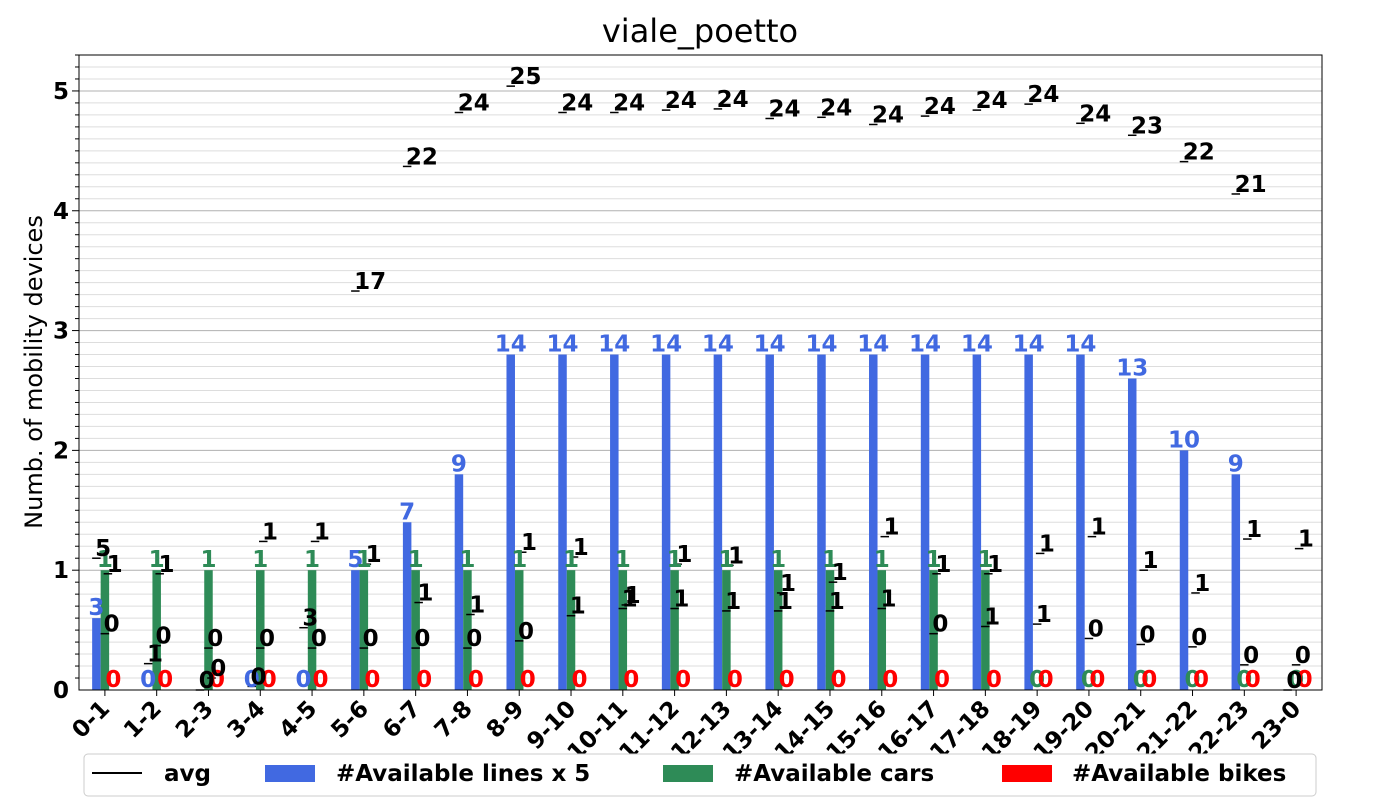 Image resolution: width=1400 pixels, height=800 pixels. What do you see at coordinates (454, 720) in the screenshot?
I see `x-tick-label: 7-8` at bounding box center [454, 720].